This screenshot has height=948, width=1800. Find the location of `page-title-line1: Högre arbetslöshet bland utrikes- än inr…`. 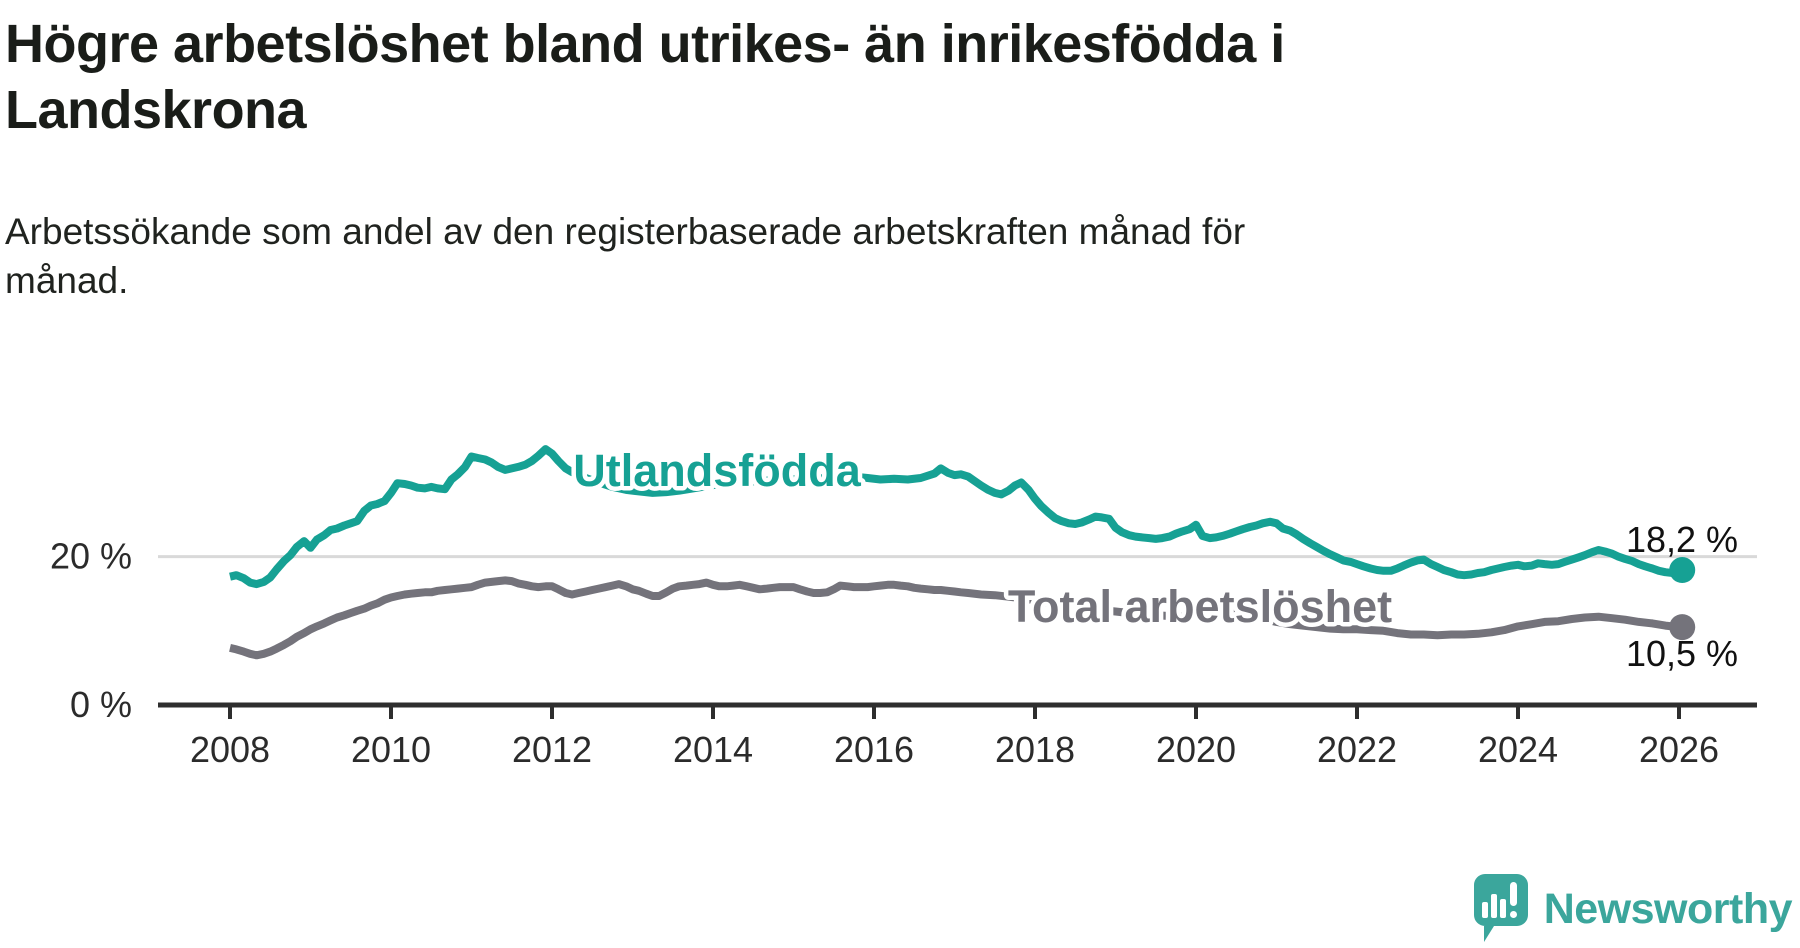

page-title-line1: Högre arbetslöshet bland utrikes- än inr… is located at coordinates (645, 44).